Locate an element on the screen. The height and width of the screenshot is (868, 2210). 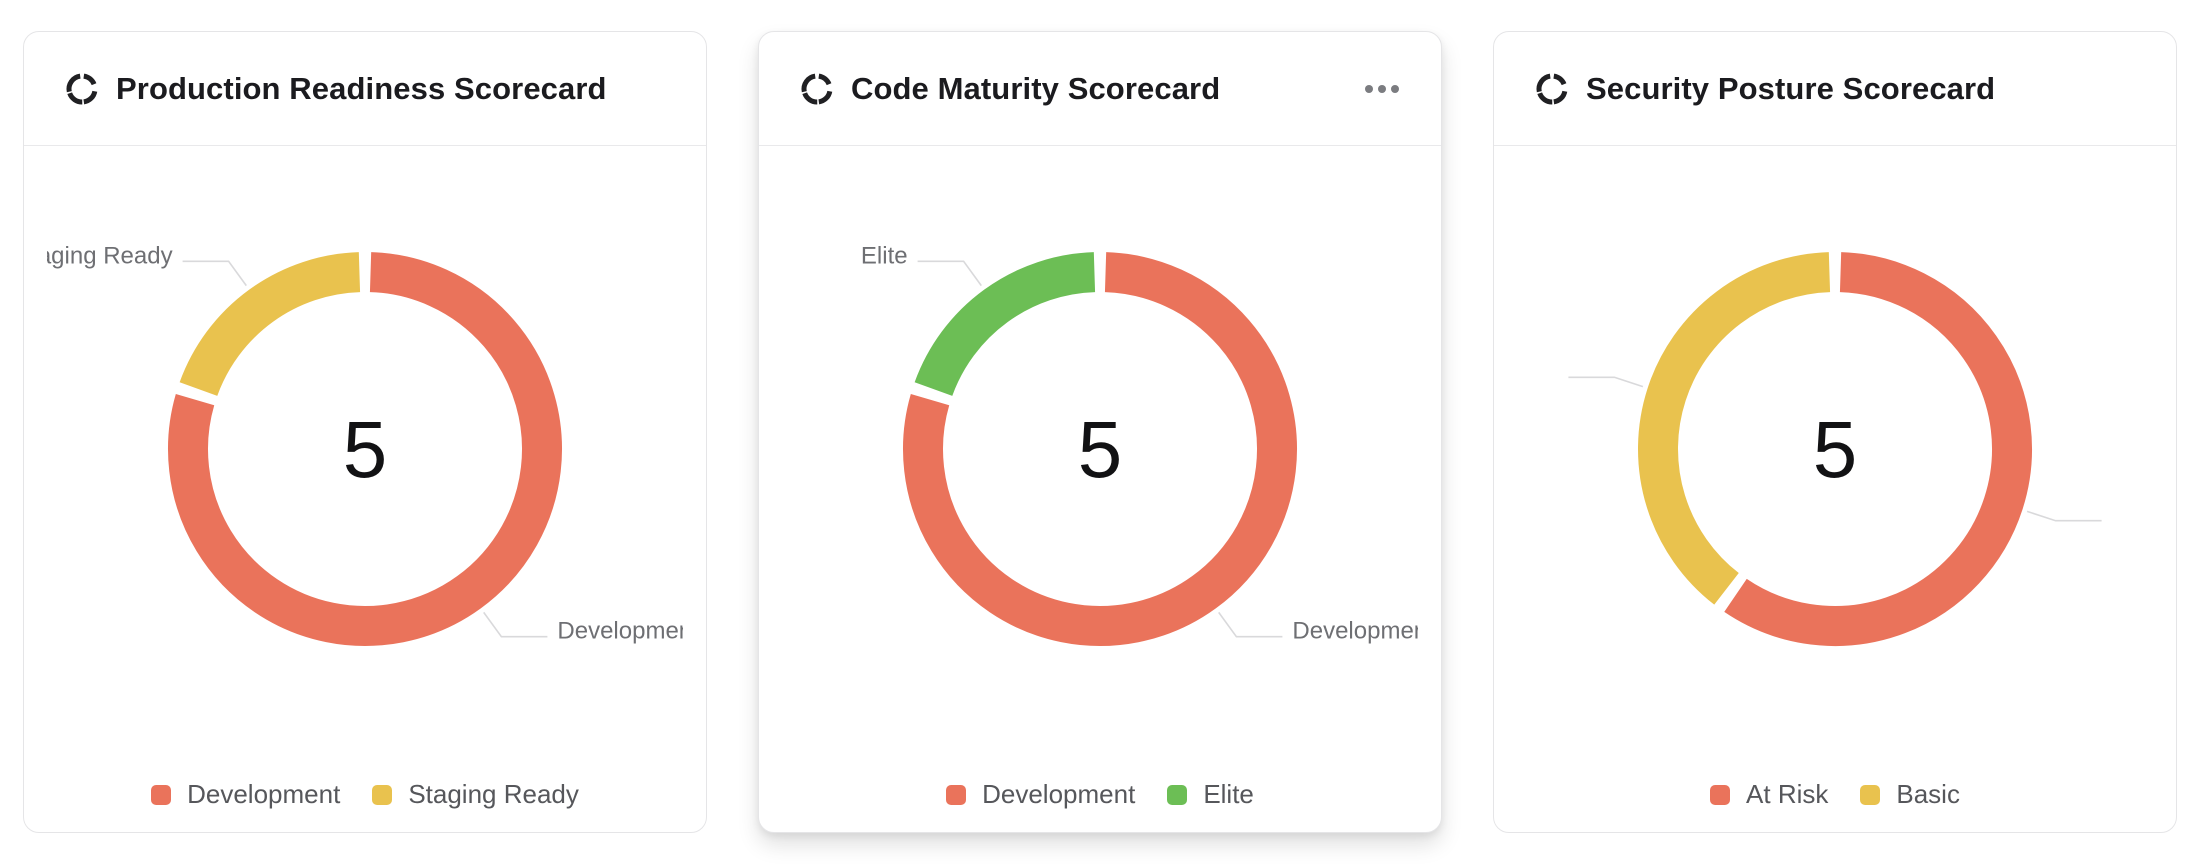
donut-segment-at-risk is located at coordinates (1878, 449).